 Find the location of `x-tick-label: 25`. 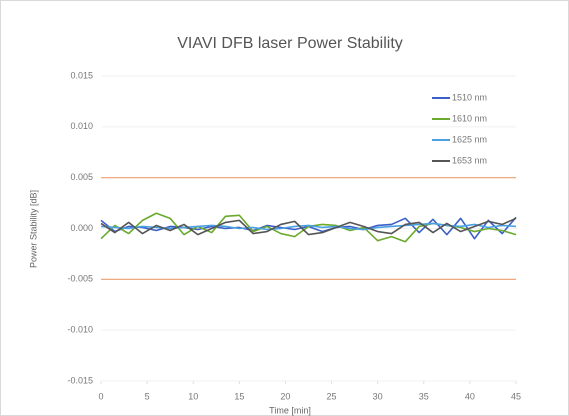

x-tick-label: 25 is located at coordinates (332, 396).